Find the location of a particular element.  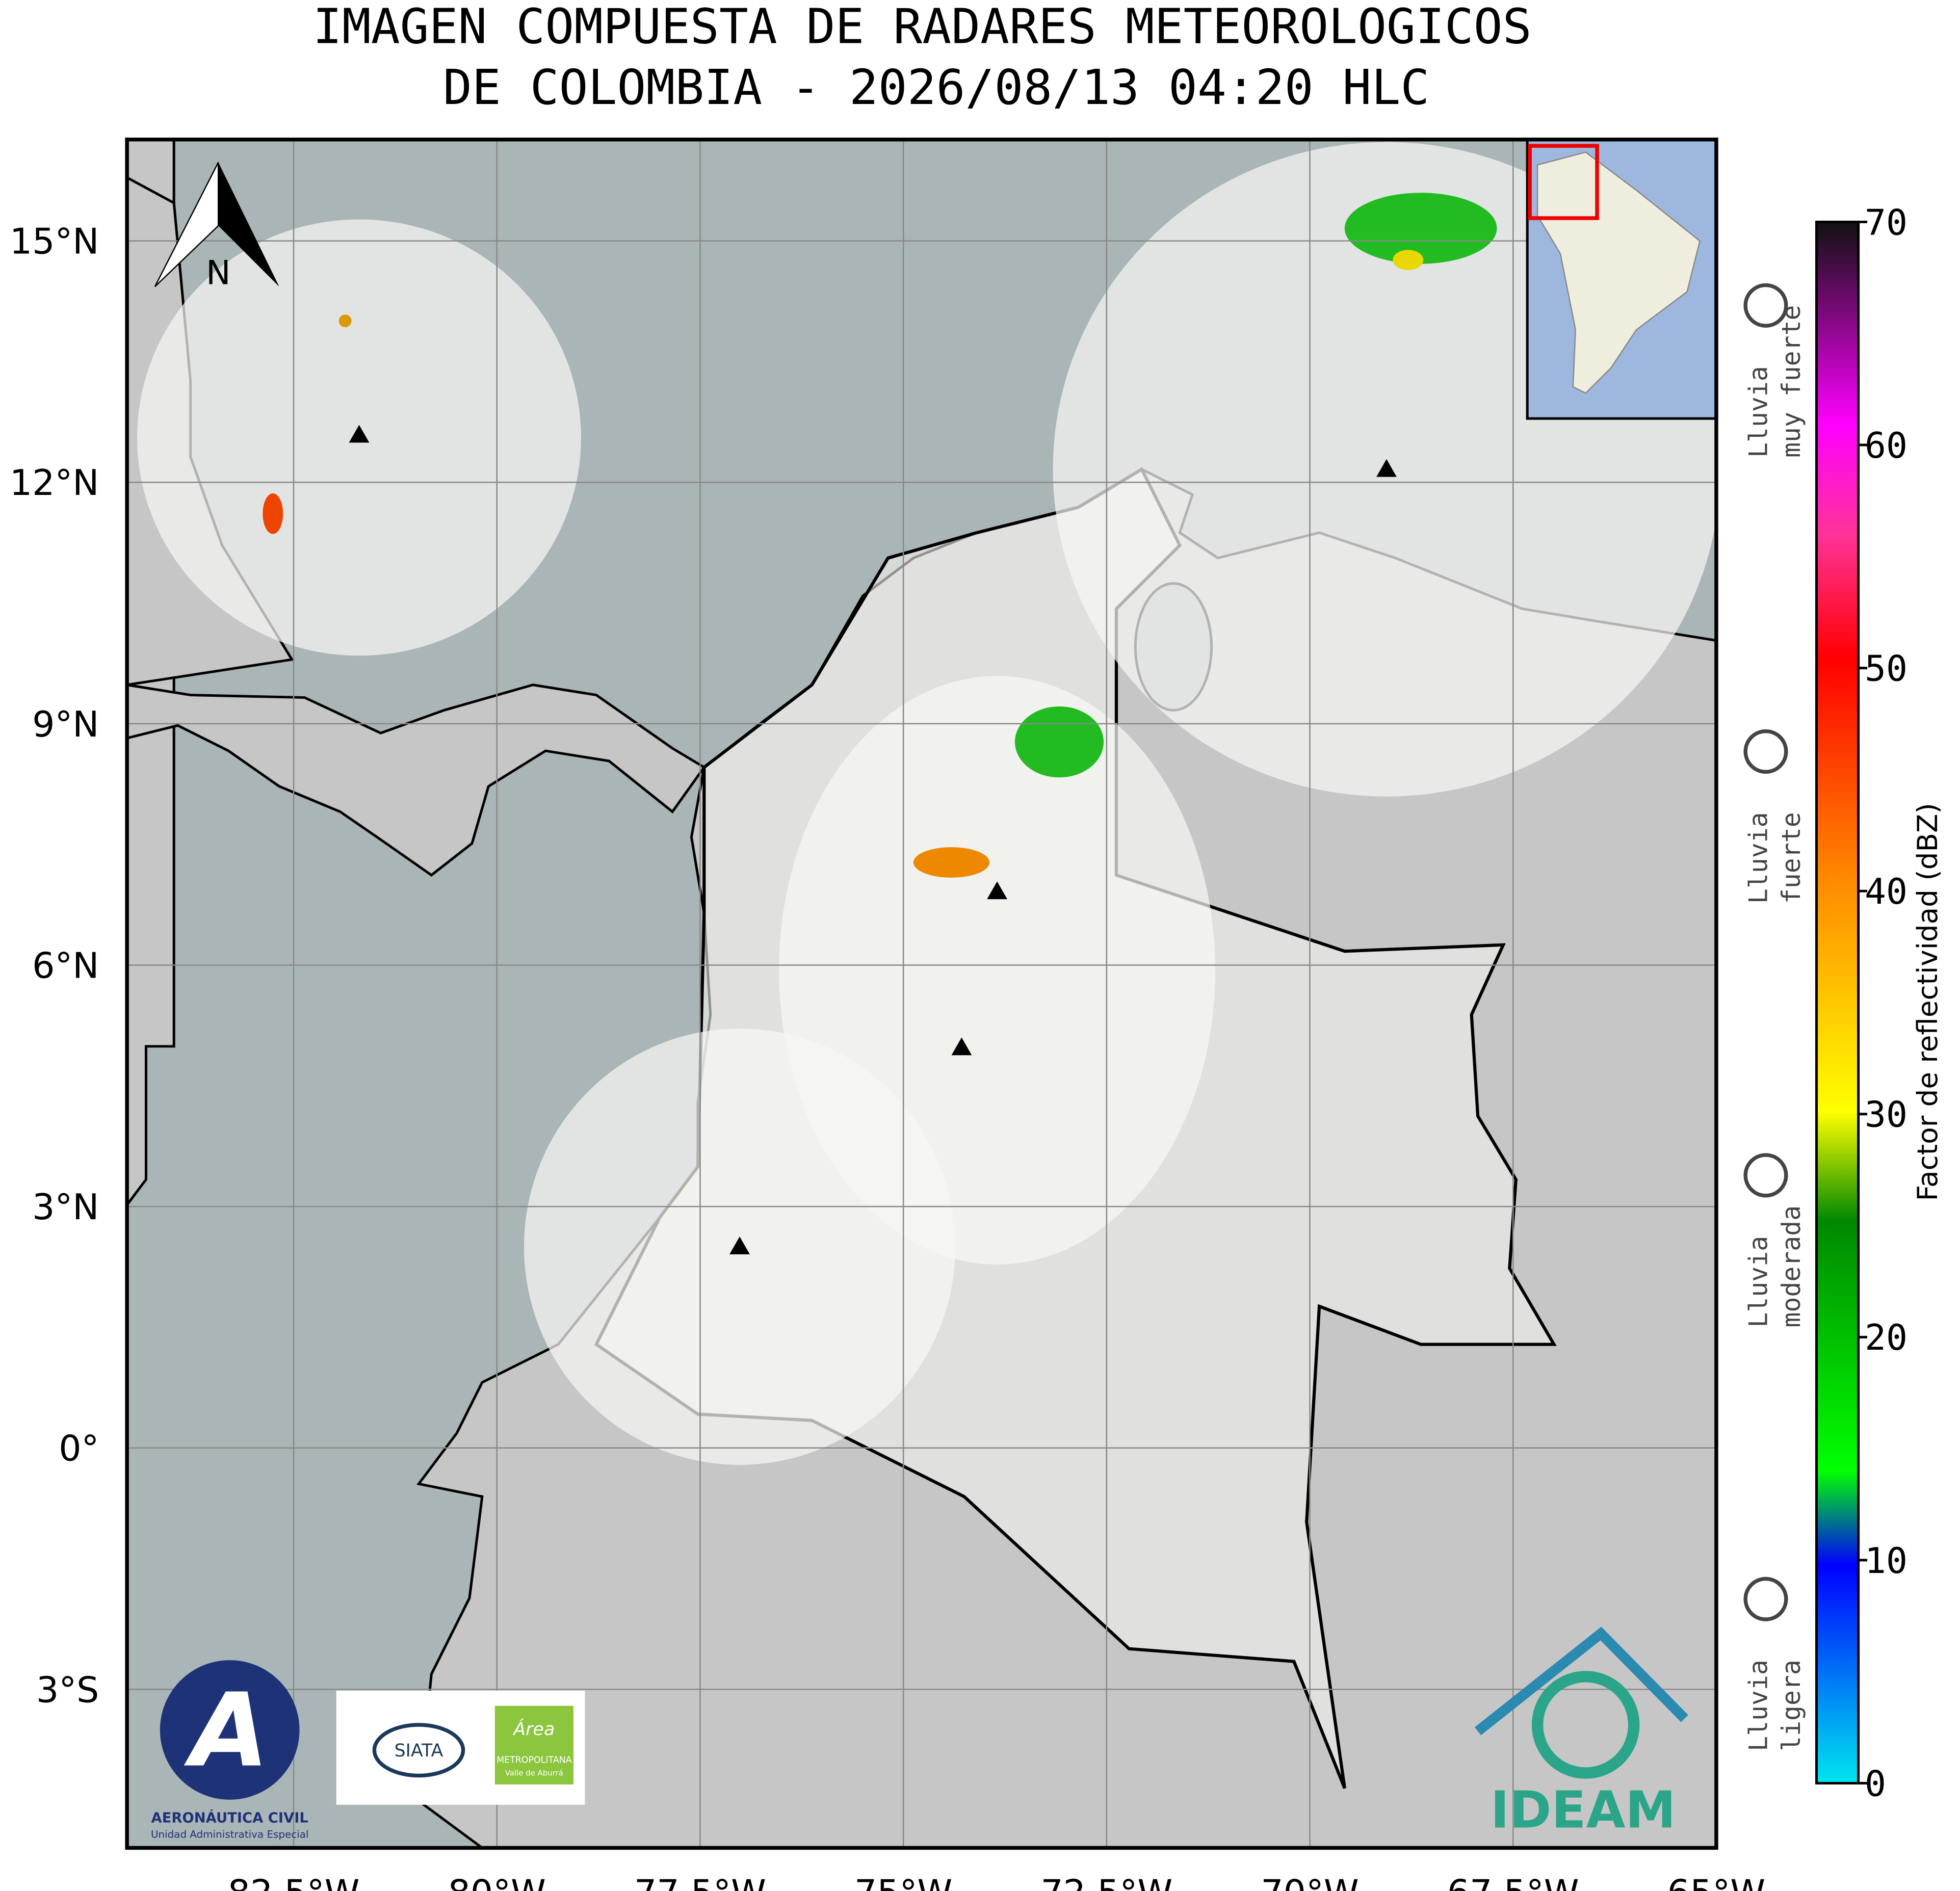

logo-text: Área is located at coordinates (533, 1729).